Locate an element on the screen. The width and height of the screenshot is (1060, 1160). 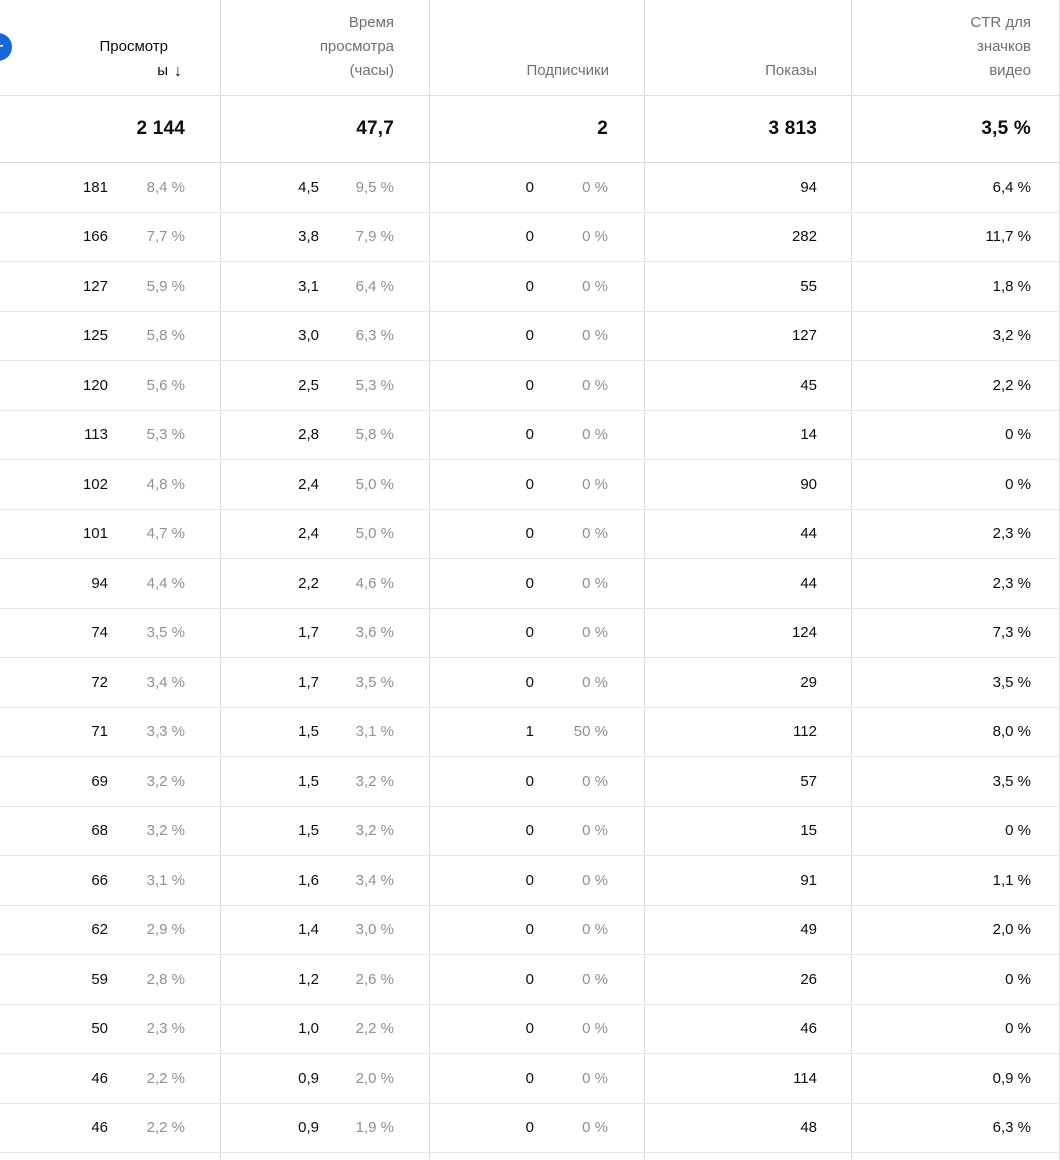
views-value: 50 is located at coordinates (99, 1029).